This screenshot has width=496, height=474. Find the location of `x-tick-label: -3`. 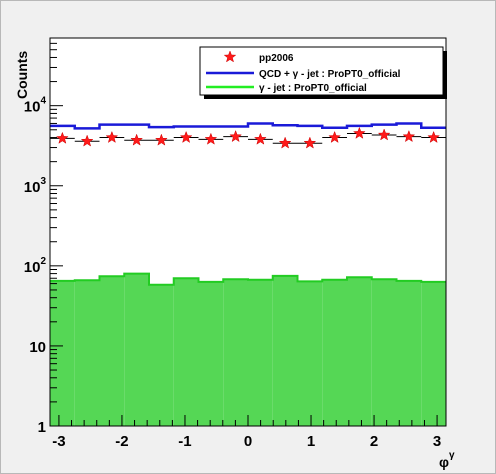

x-tick-label: -3 is located at coordinates (58, 441).